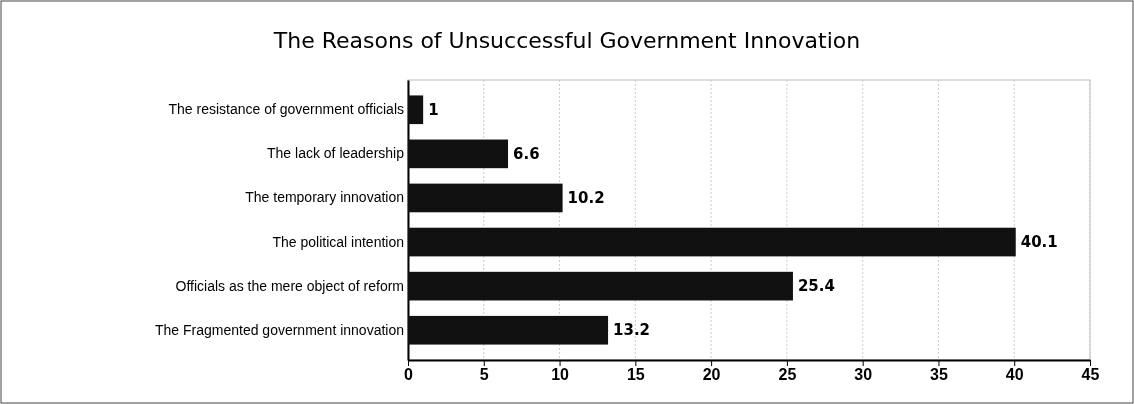 The image size is (1134, 404). I want to click on y-tick-label: The temporary innovation, so click(324, 197).